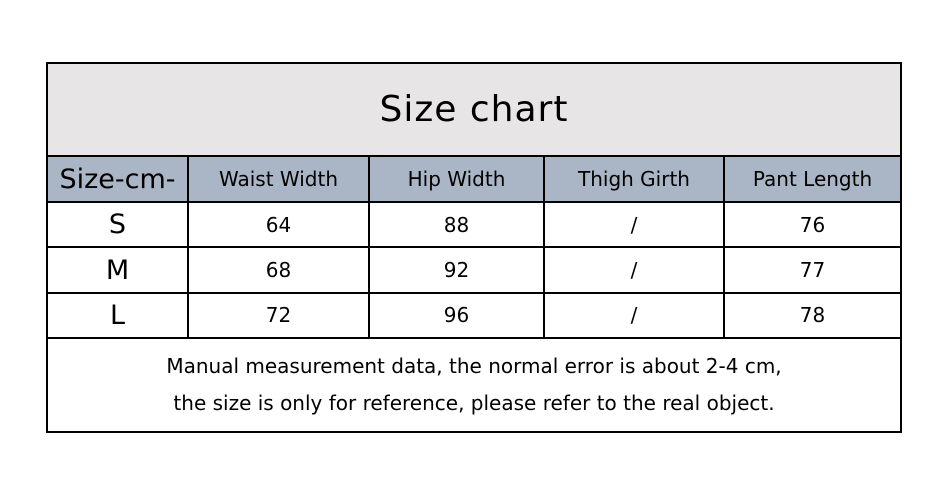 The width and height of the screenshot is (947, 500). Describe the element at coordinates (117, 315) in the screenshot. I see `size-label-cell: L` at that location.